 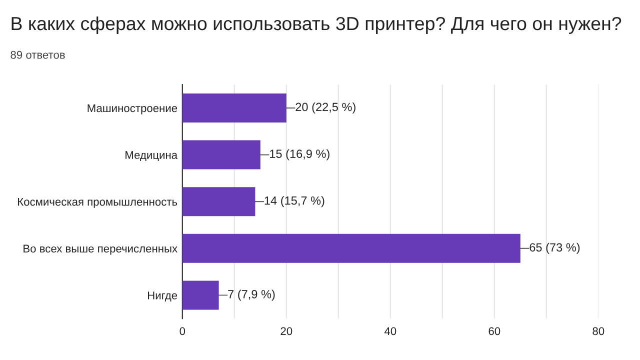 What do you see at coordinates (101, 249) in the screenshot?
I see `y-tick-label: Во всех выше перечисленных` at bounding box center [101, 249].